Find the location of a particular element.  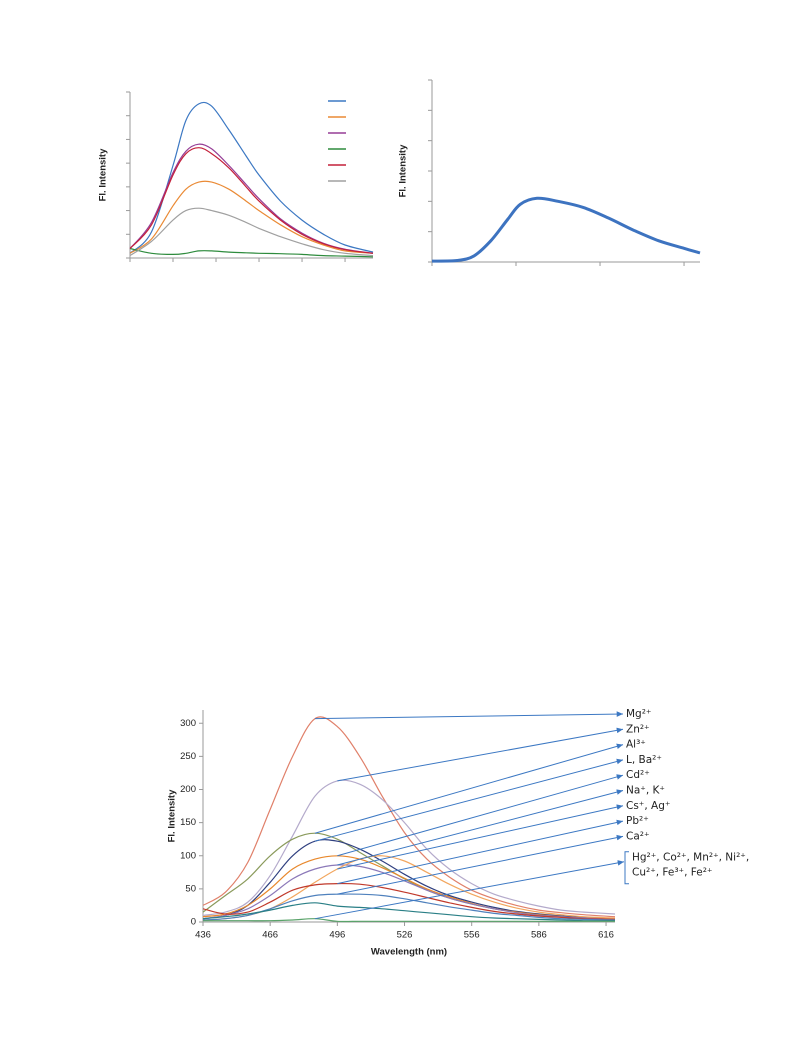

y-tick-label: 50 is located at coordinates (190, 888).